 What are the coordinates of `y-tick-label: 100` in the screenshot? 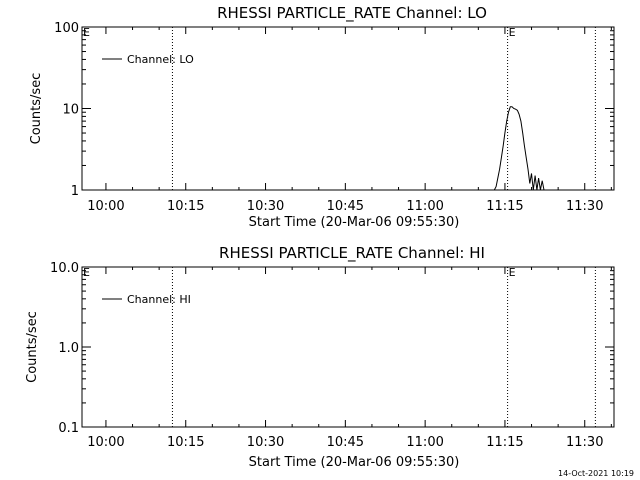 It's located at (66, 28).